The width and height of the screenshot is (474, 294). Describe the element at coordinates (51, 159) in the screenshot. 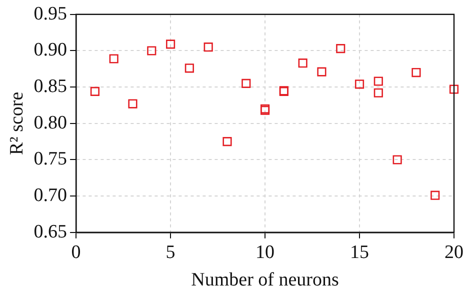

I see `y-tick-label: 0.75` at that location.